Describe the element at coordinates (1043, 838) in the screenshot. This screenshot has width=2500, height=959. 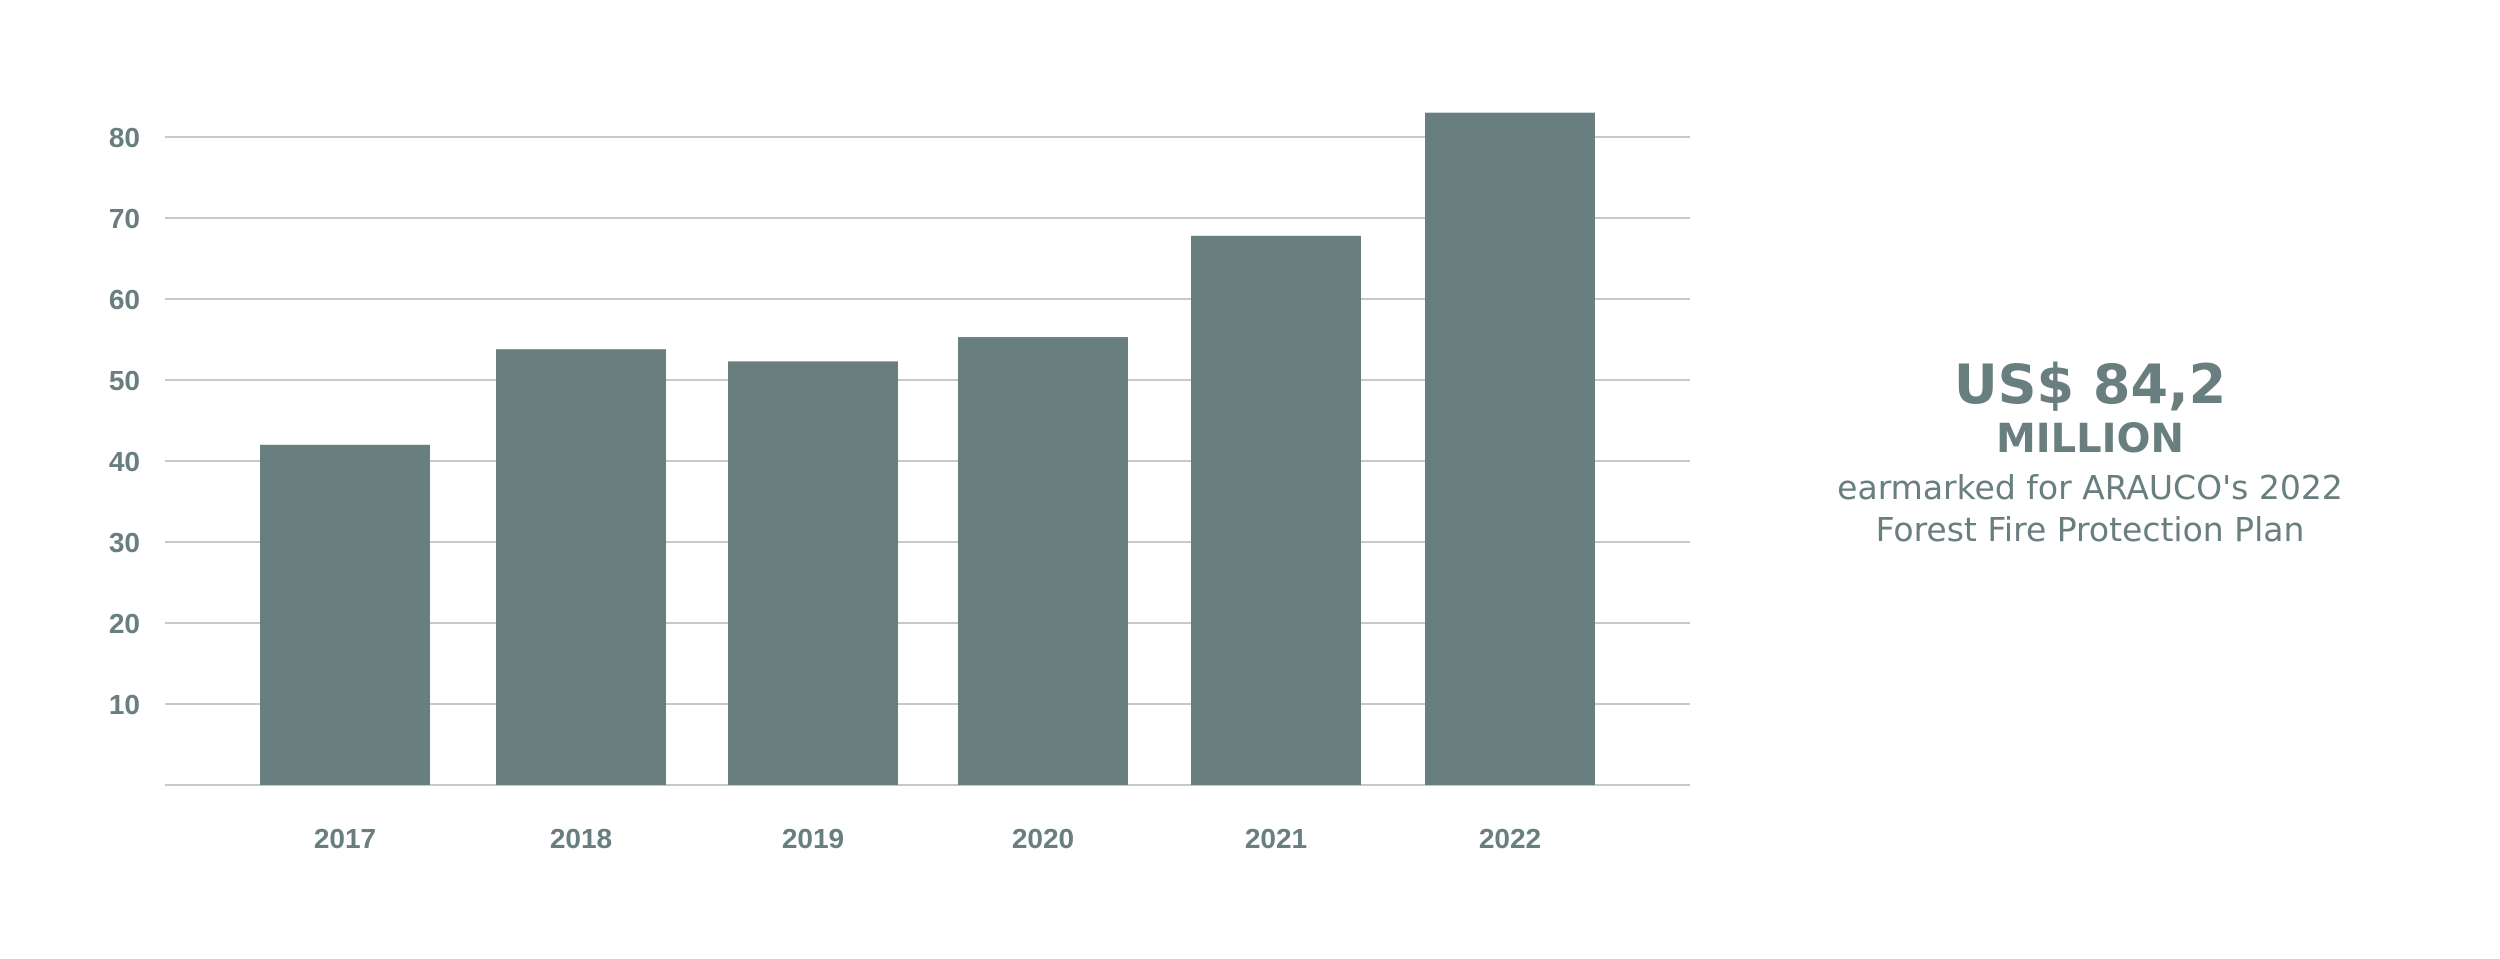
I see `x-tick-label: 2020` at that location.